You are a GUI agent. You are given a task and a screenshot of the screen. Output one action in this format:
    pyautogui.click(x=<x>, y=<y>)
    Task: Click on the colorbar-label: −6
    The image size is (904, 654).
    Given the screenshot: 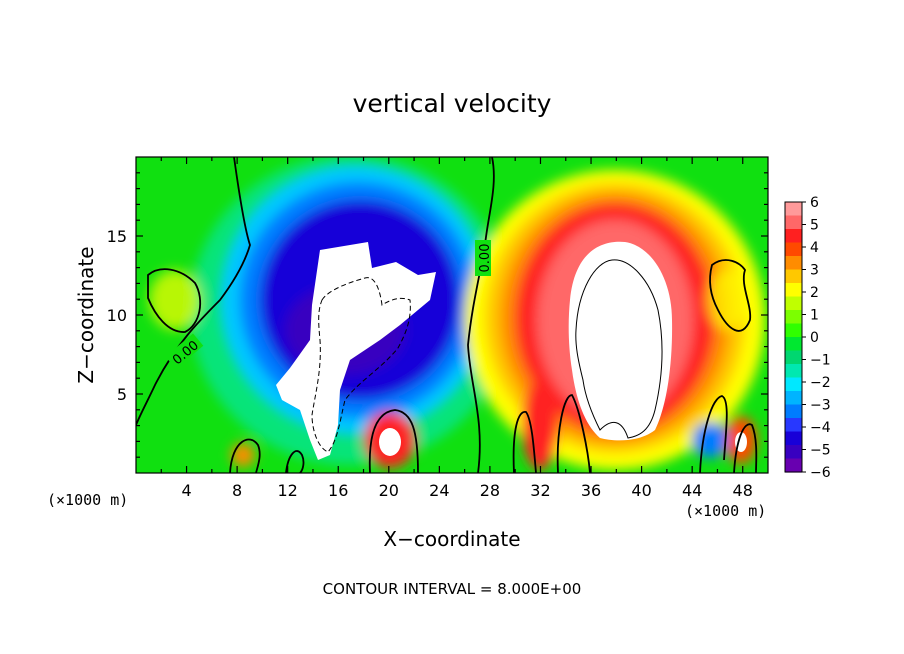 What is the action you would take?
    pyautogui.click(x=820, y=473)
    